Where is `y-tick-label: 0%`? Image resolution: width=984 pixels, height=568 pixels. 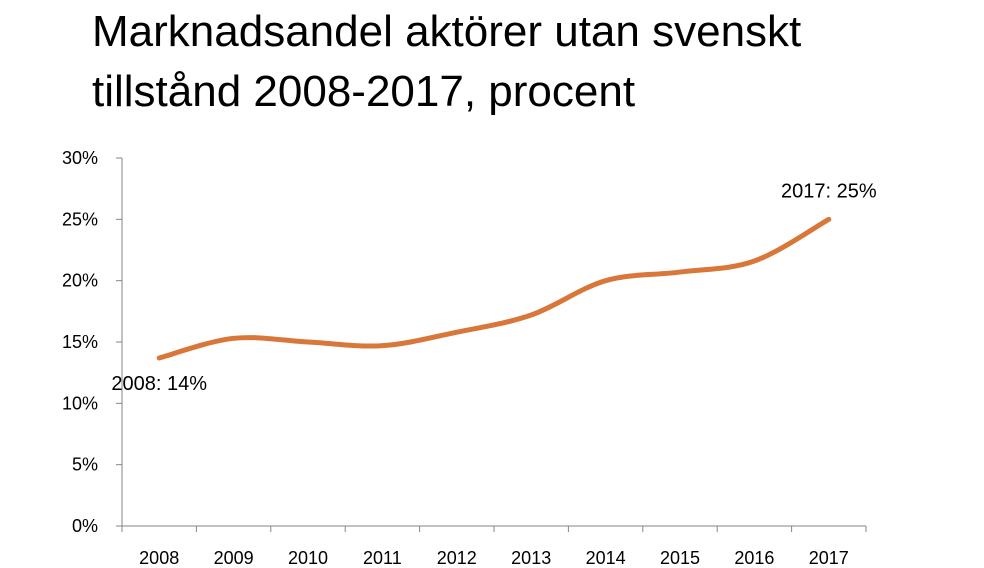 y-tick-label: 0% is located at coordinates (85, 526).